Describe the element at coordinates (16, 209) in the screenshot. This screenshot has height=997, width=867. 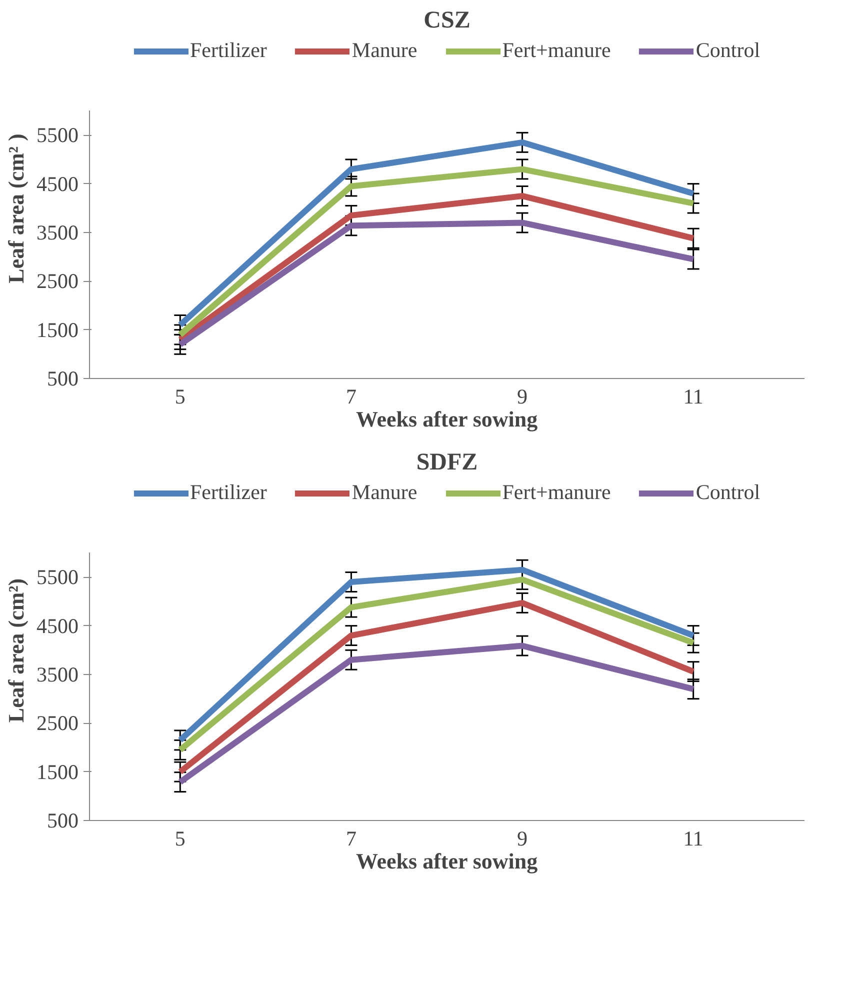
I see `y-axis-title: Leaf area (cm² )` at that location.